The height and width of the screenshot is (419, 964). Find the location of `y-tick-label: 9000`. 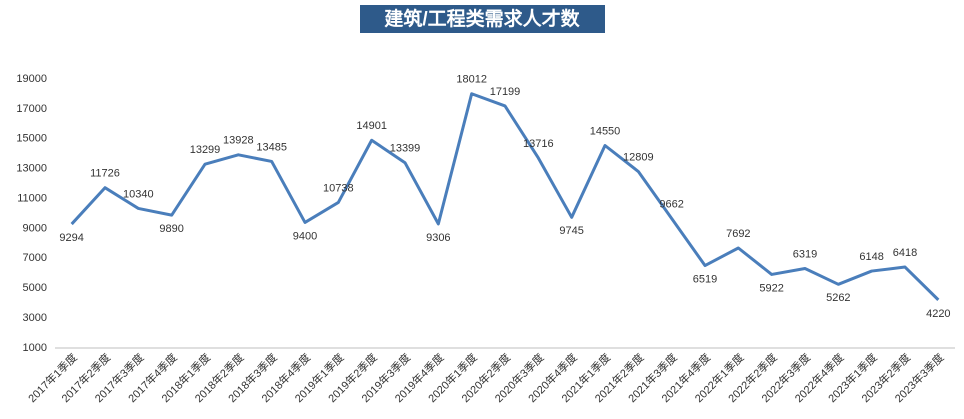

y-tick-label: 9000 is located at coordinates (35, 228).